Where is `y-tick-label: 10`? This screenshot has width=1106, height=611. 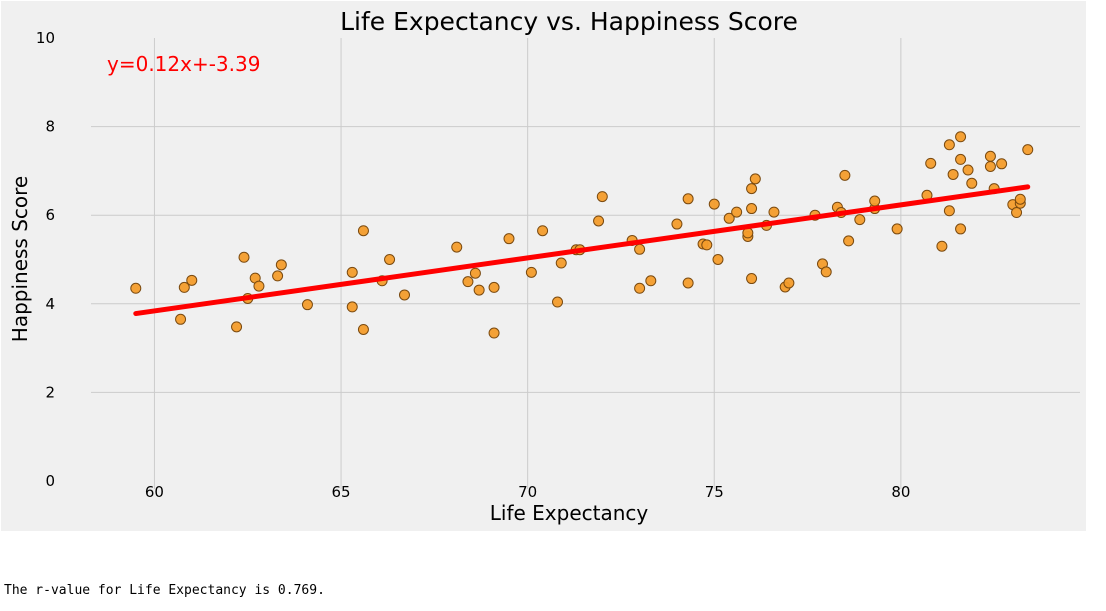
y-tick-label: 10 is located at coordinates (45, 38).